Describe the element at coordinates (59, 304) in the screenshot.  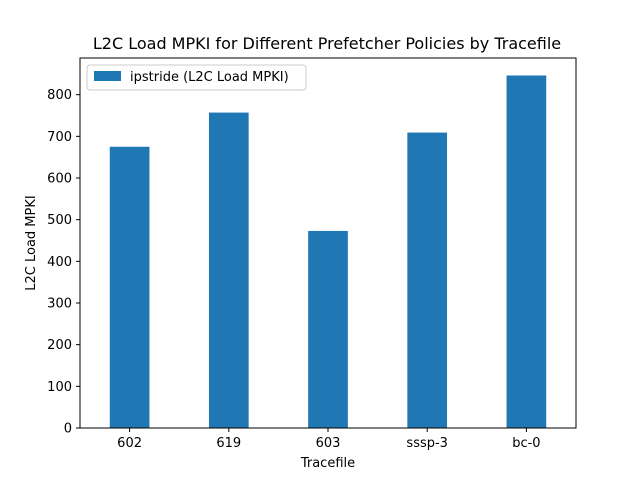
I see `y-tick-label: 300` at that location.